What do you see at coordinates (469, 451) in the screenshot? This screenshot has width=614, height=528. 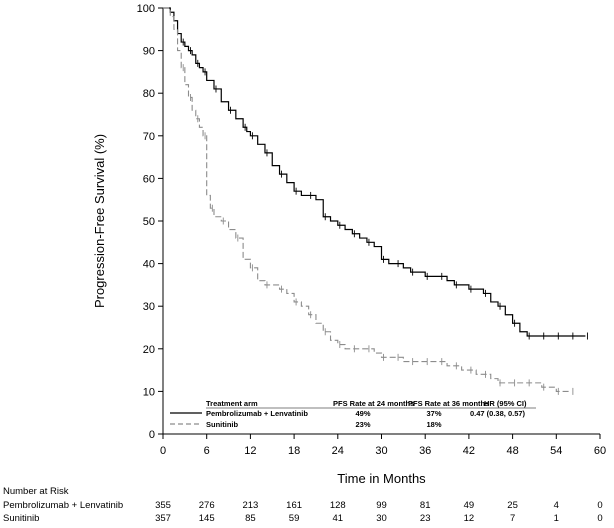 I see `x-tick-label: 42` at bounding box center [469, 451].